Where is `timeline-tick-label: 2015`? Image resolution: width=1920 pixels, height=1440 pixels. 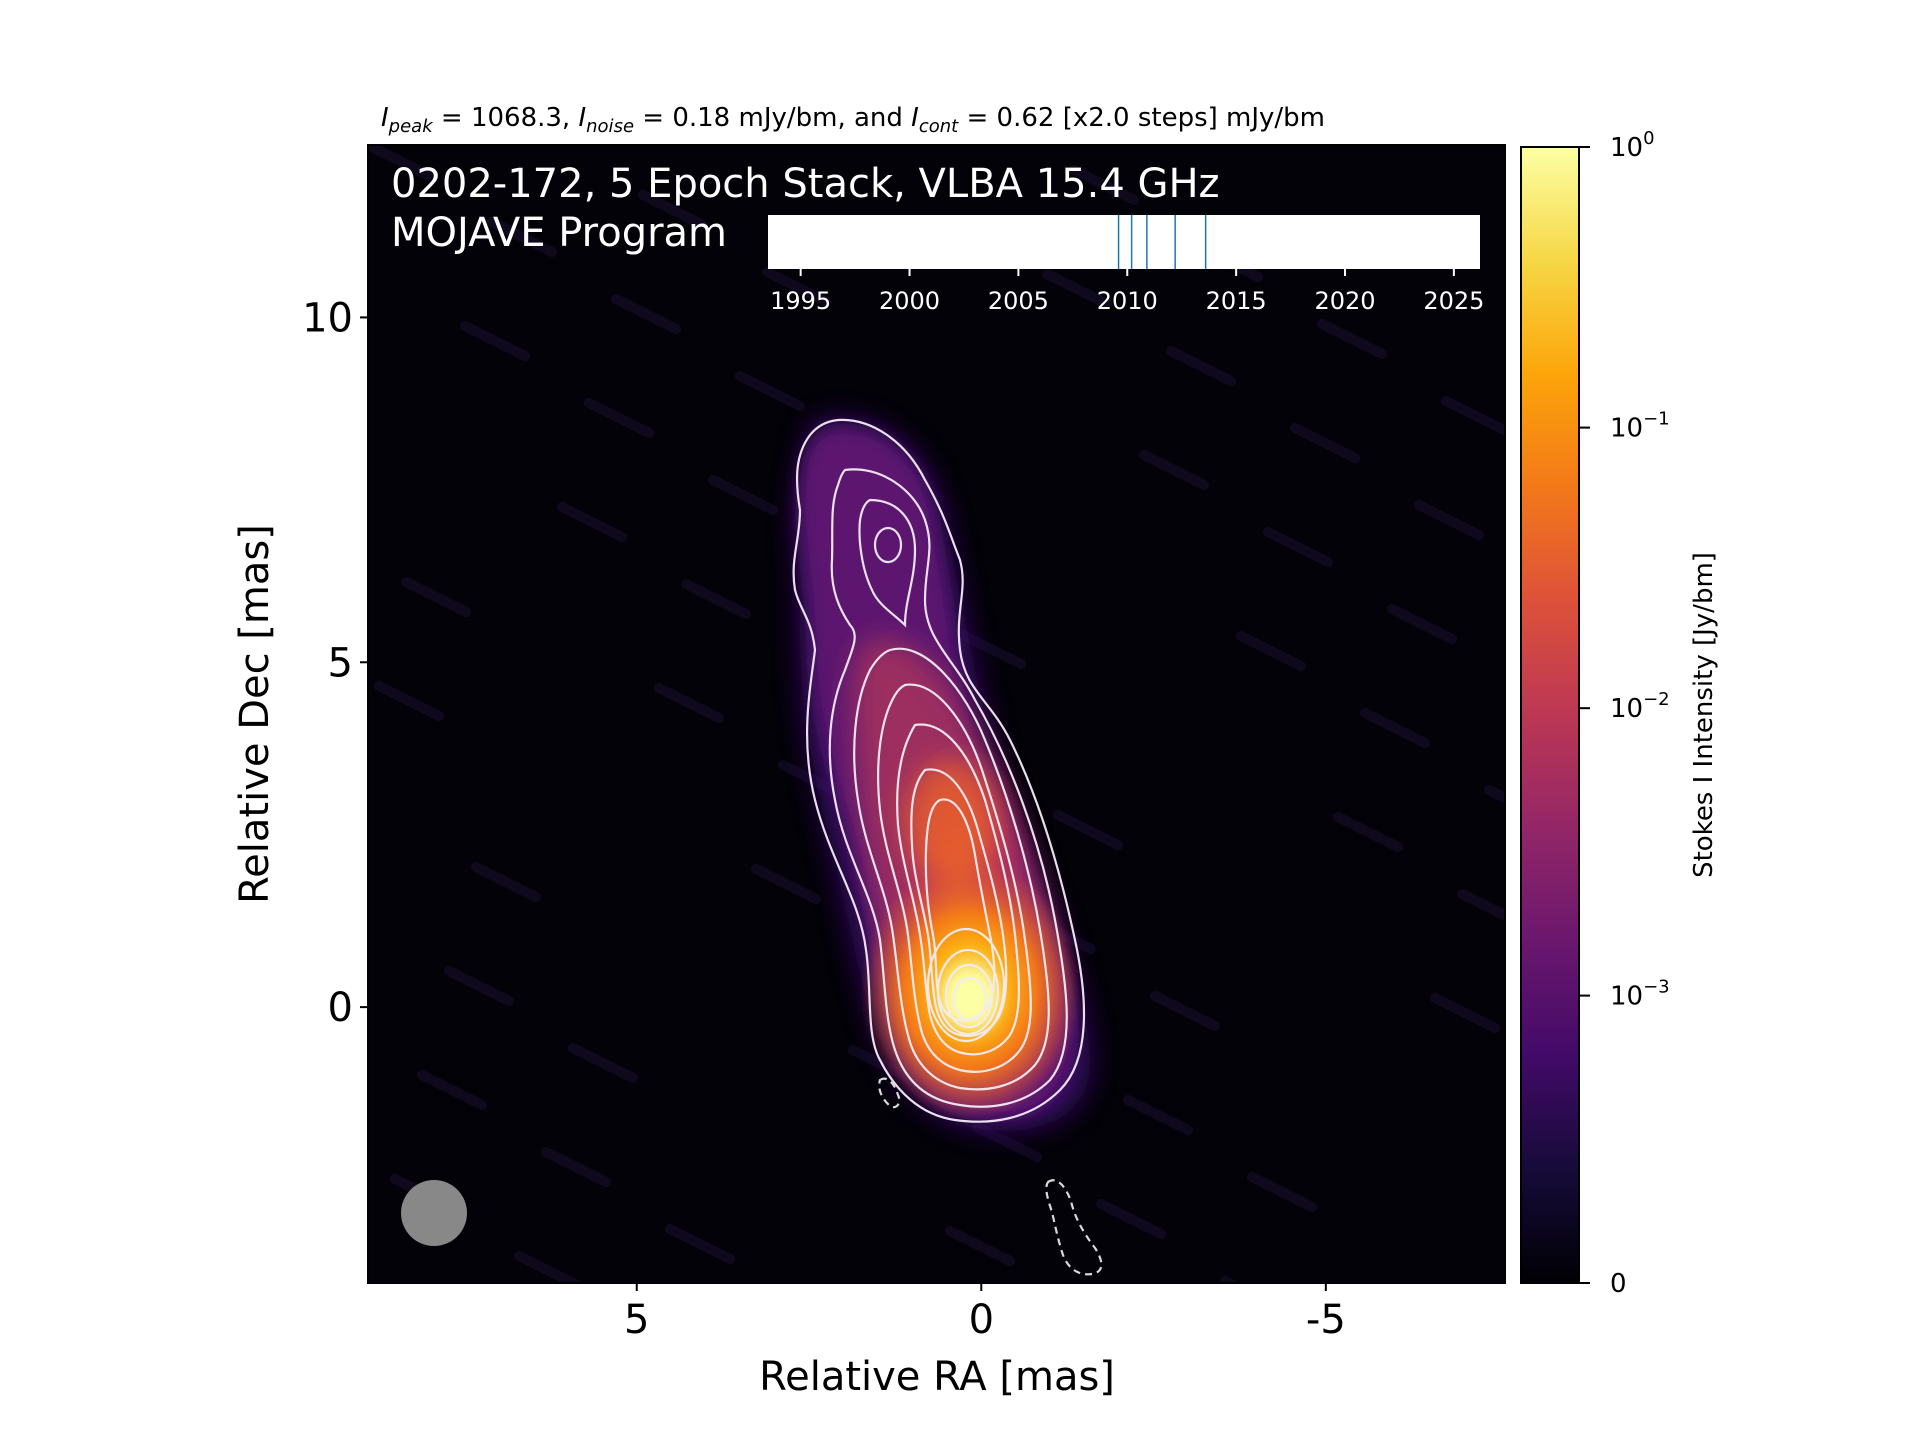
timeline-tick-label: 2015 is located at coordinates (1236, 301).